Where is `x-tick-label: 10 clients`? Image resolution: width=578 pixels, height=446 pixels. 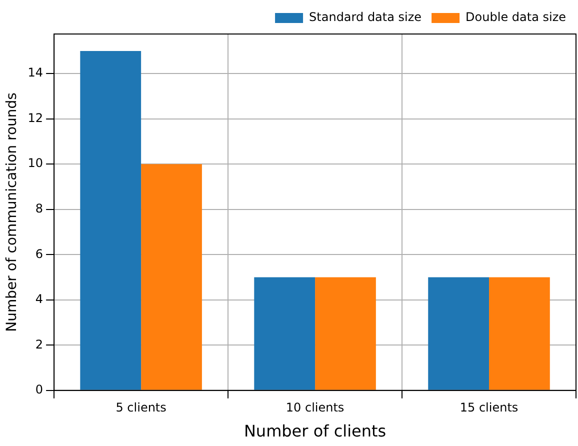 x-tick-label: 10 clients is located at coordinates (315, 407).